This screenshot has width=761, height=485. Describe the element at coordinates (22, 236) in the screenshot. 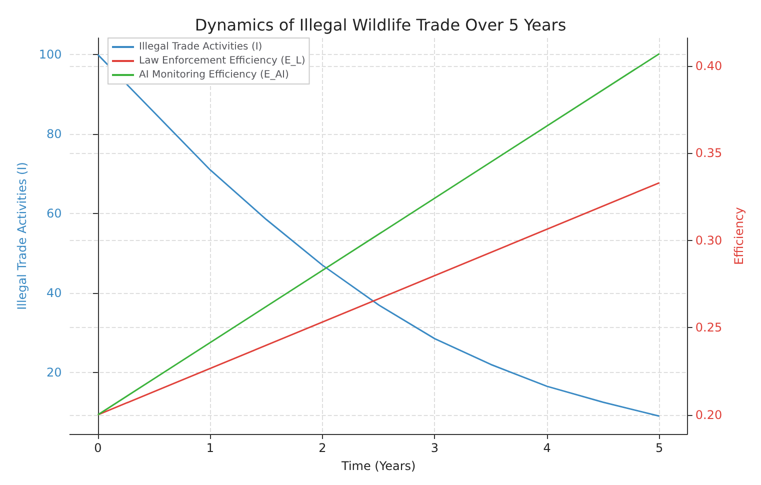

I see `y-axis-title: Illegal Trade Activities (I)` at that location.